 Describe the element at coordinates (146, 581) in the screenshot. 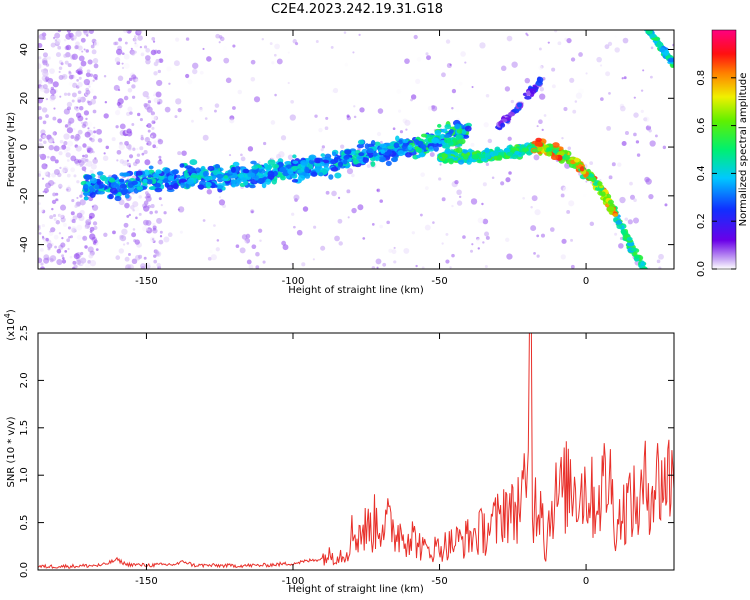

I see `x-tick-label: -150` at that location.